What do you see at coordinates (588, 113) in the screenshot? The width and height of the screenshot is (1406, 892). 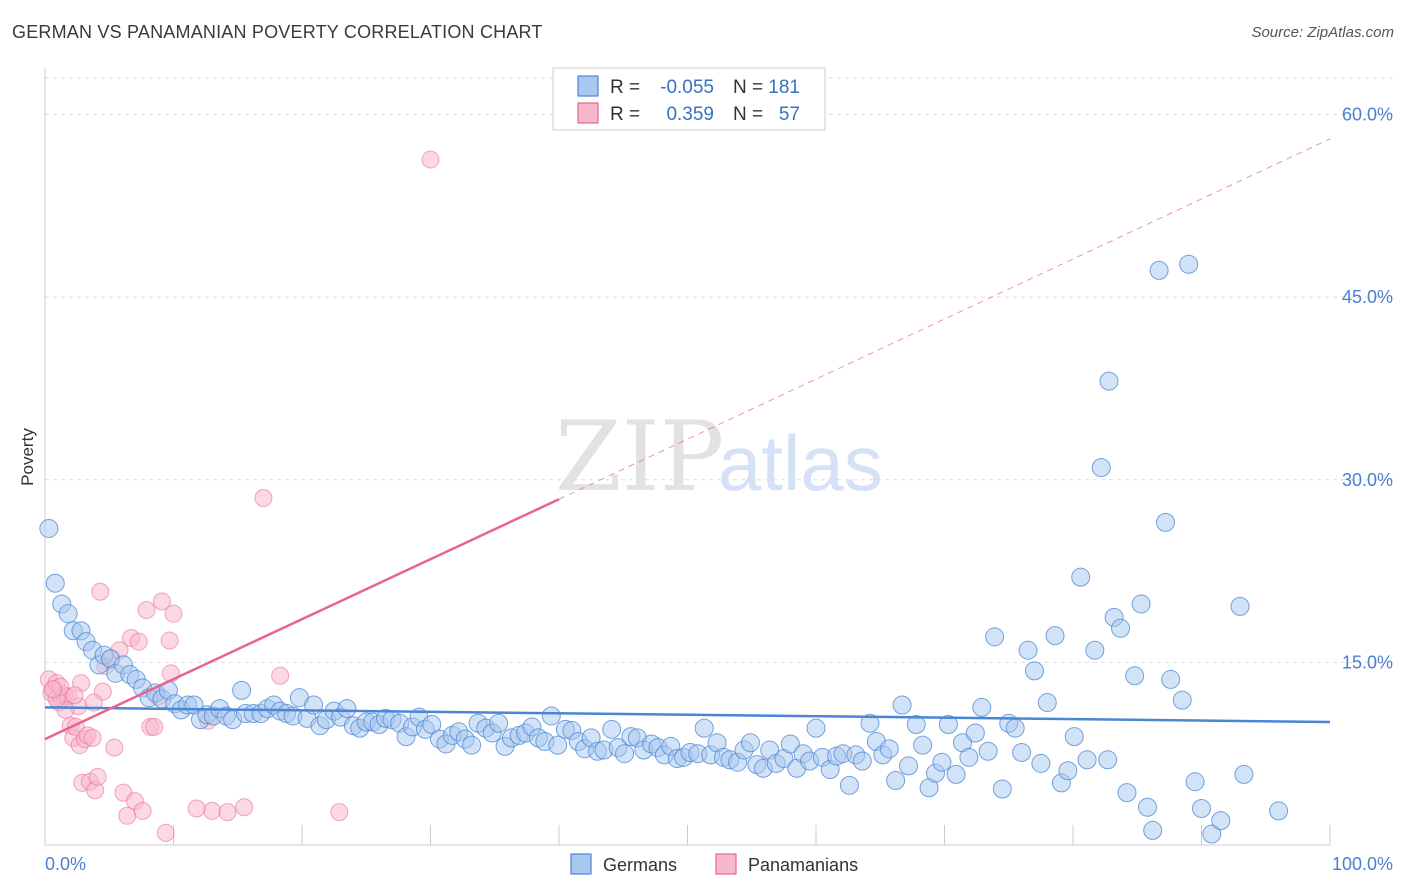 I see `legend-swatch-panamanians` at bounding box center [588, 113].